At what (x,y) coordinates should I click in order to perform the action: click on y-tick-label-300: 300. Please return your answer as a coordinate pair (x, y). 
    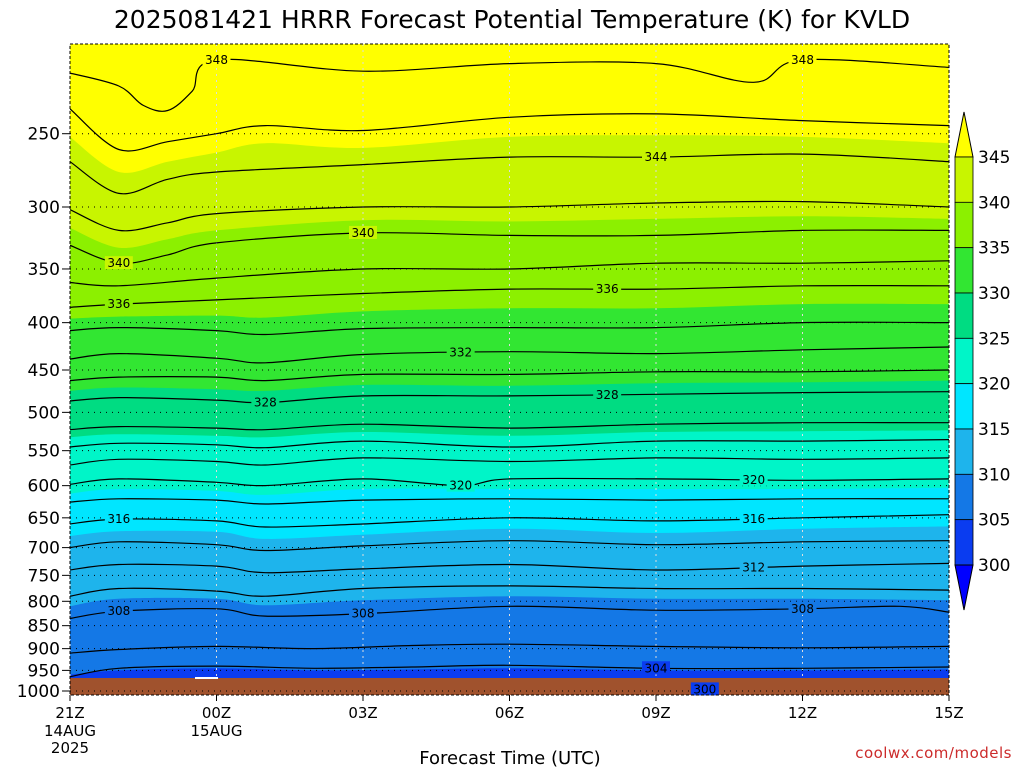
    Looking at the image, I should click on (44, 208).